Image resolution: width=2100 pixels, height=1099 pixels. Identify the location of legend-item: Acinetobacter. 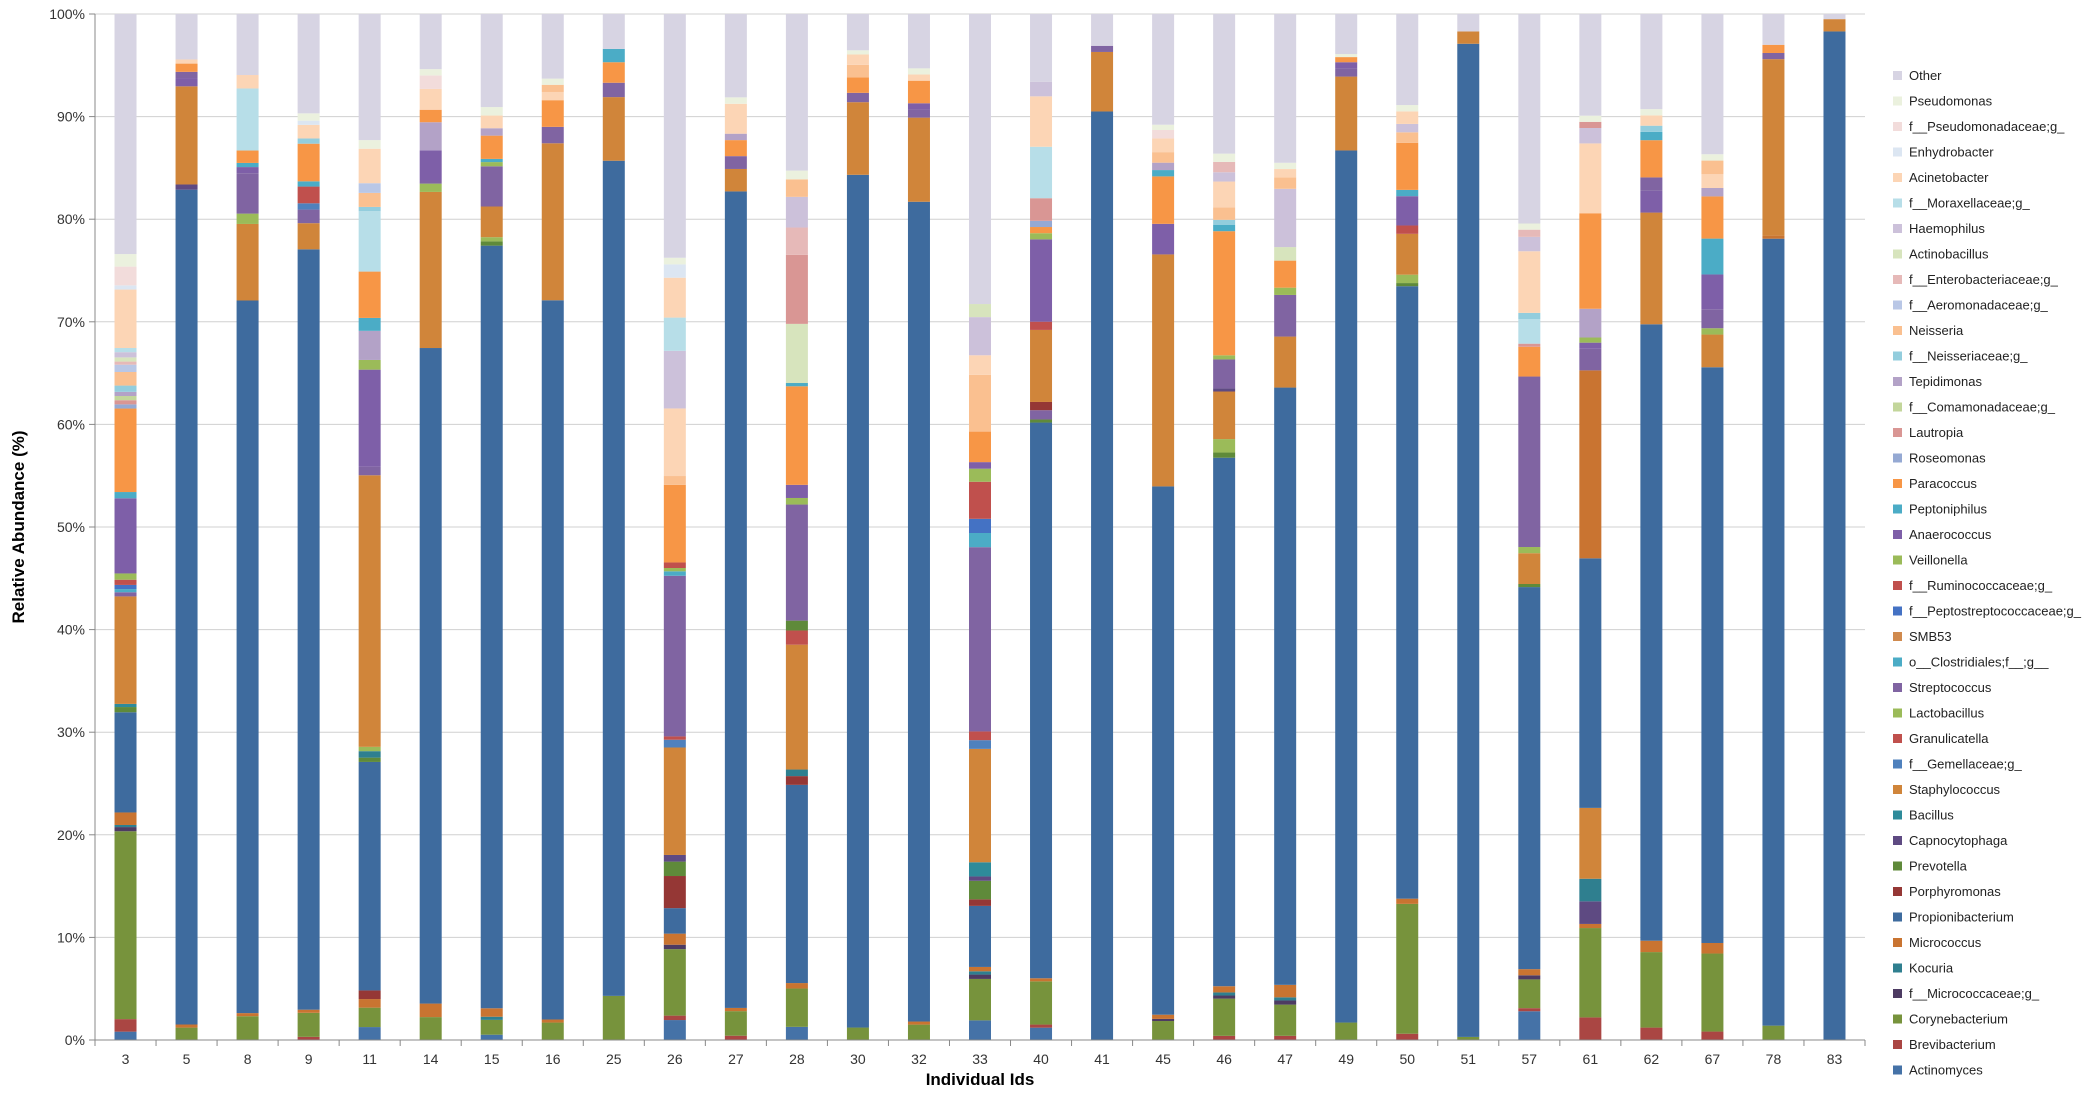
(1941, 177).